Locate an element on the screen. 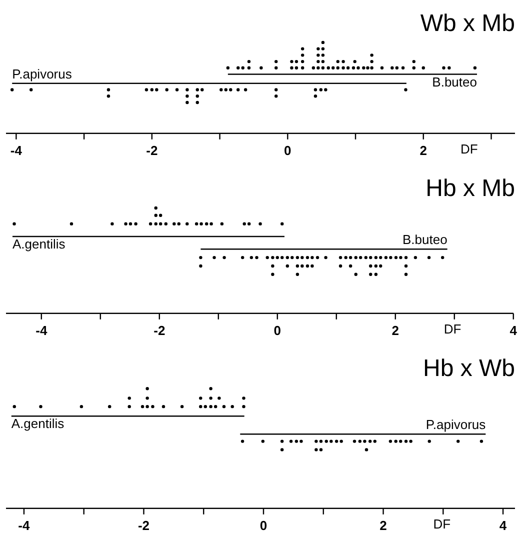 Image resolution: width=521 pixels, height=540 pixels. x-tick-label: 2 is located at coordinates (423, 150).